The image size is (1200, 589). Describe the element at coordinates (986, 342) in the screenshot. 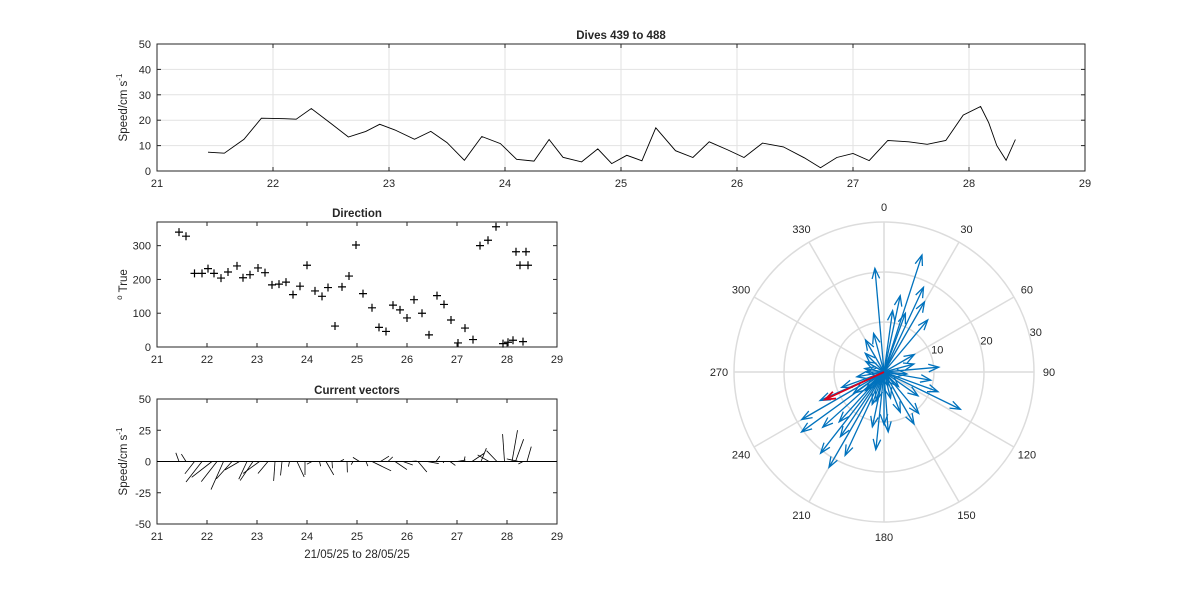

I see `polar-radius-label: 20` at that location.